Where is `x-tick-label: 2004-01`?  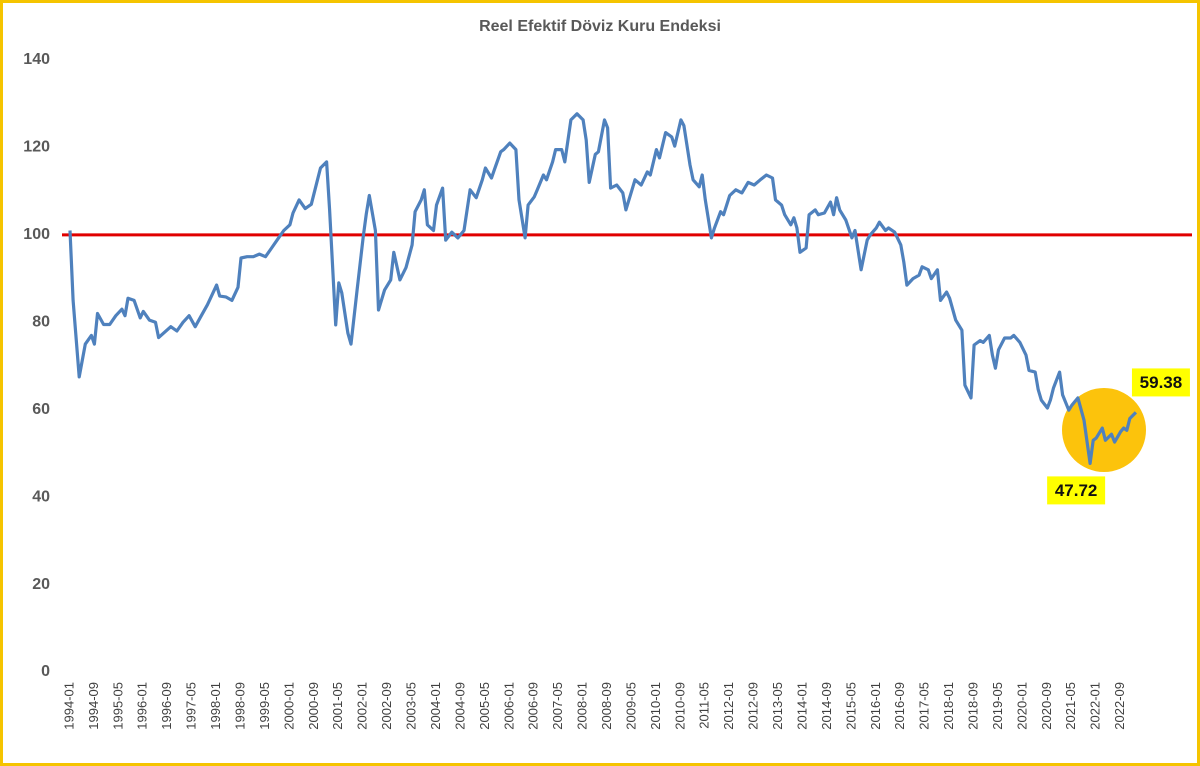 x-tick-label: 2004-01 is located at coordinates (435, 706).